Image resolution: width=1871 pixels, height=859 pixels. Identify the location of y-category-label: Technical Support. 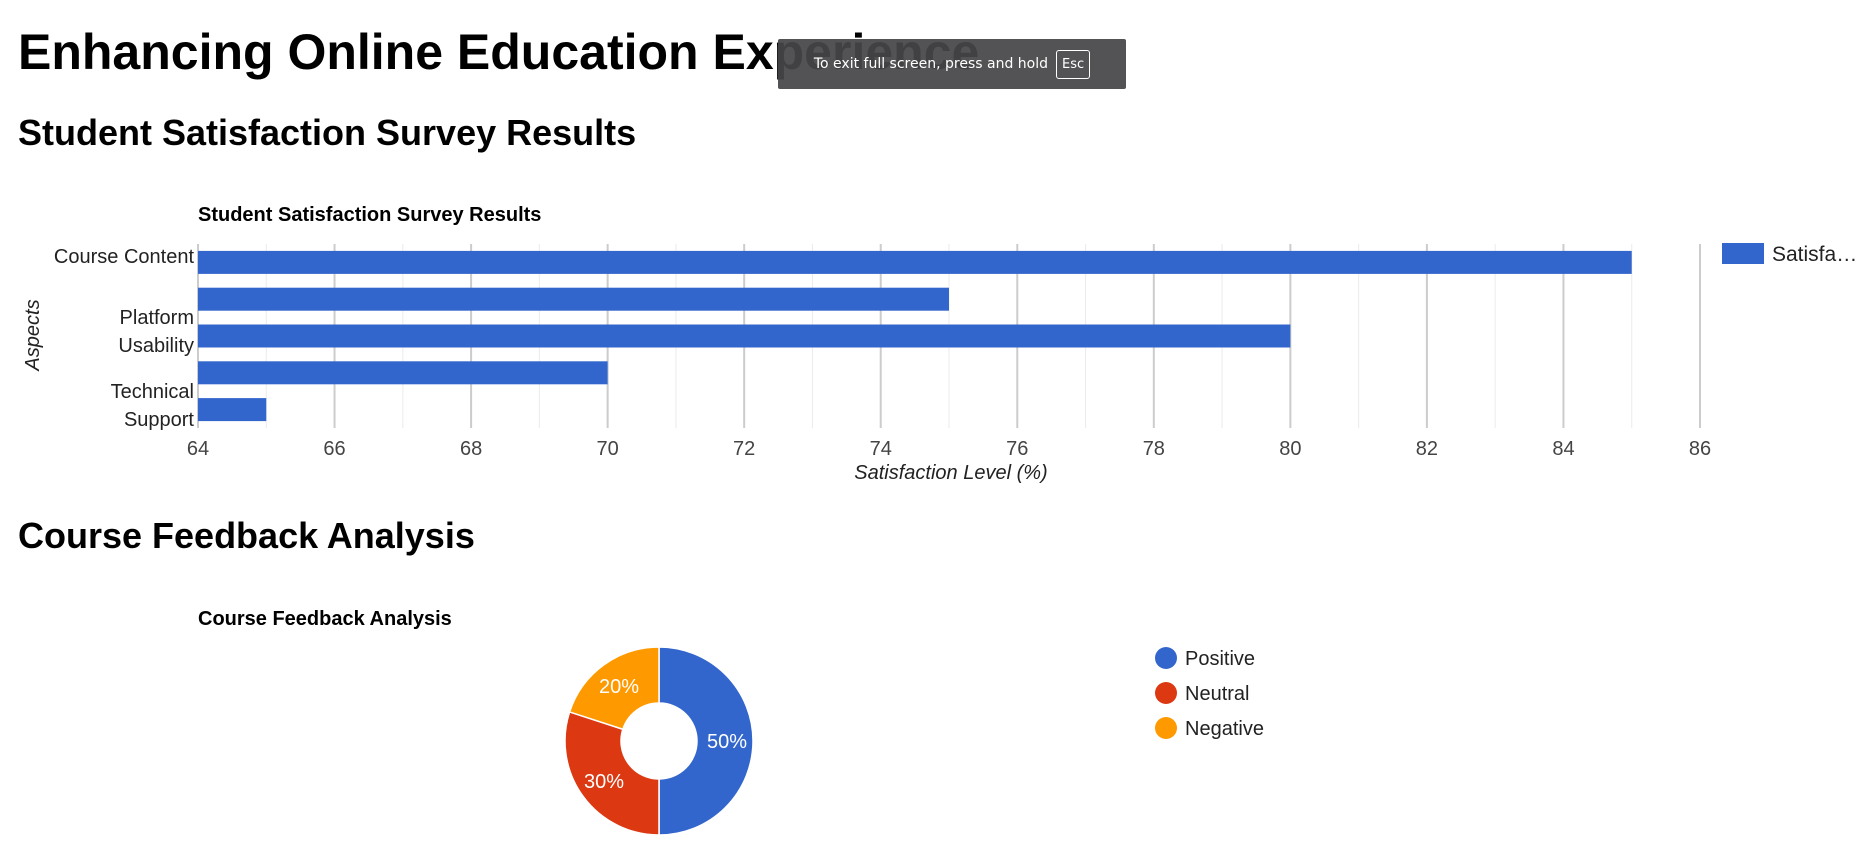
(153, 406).